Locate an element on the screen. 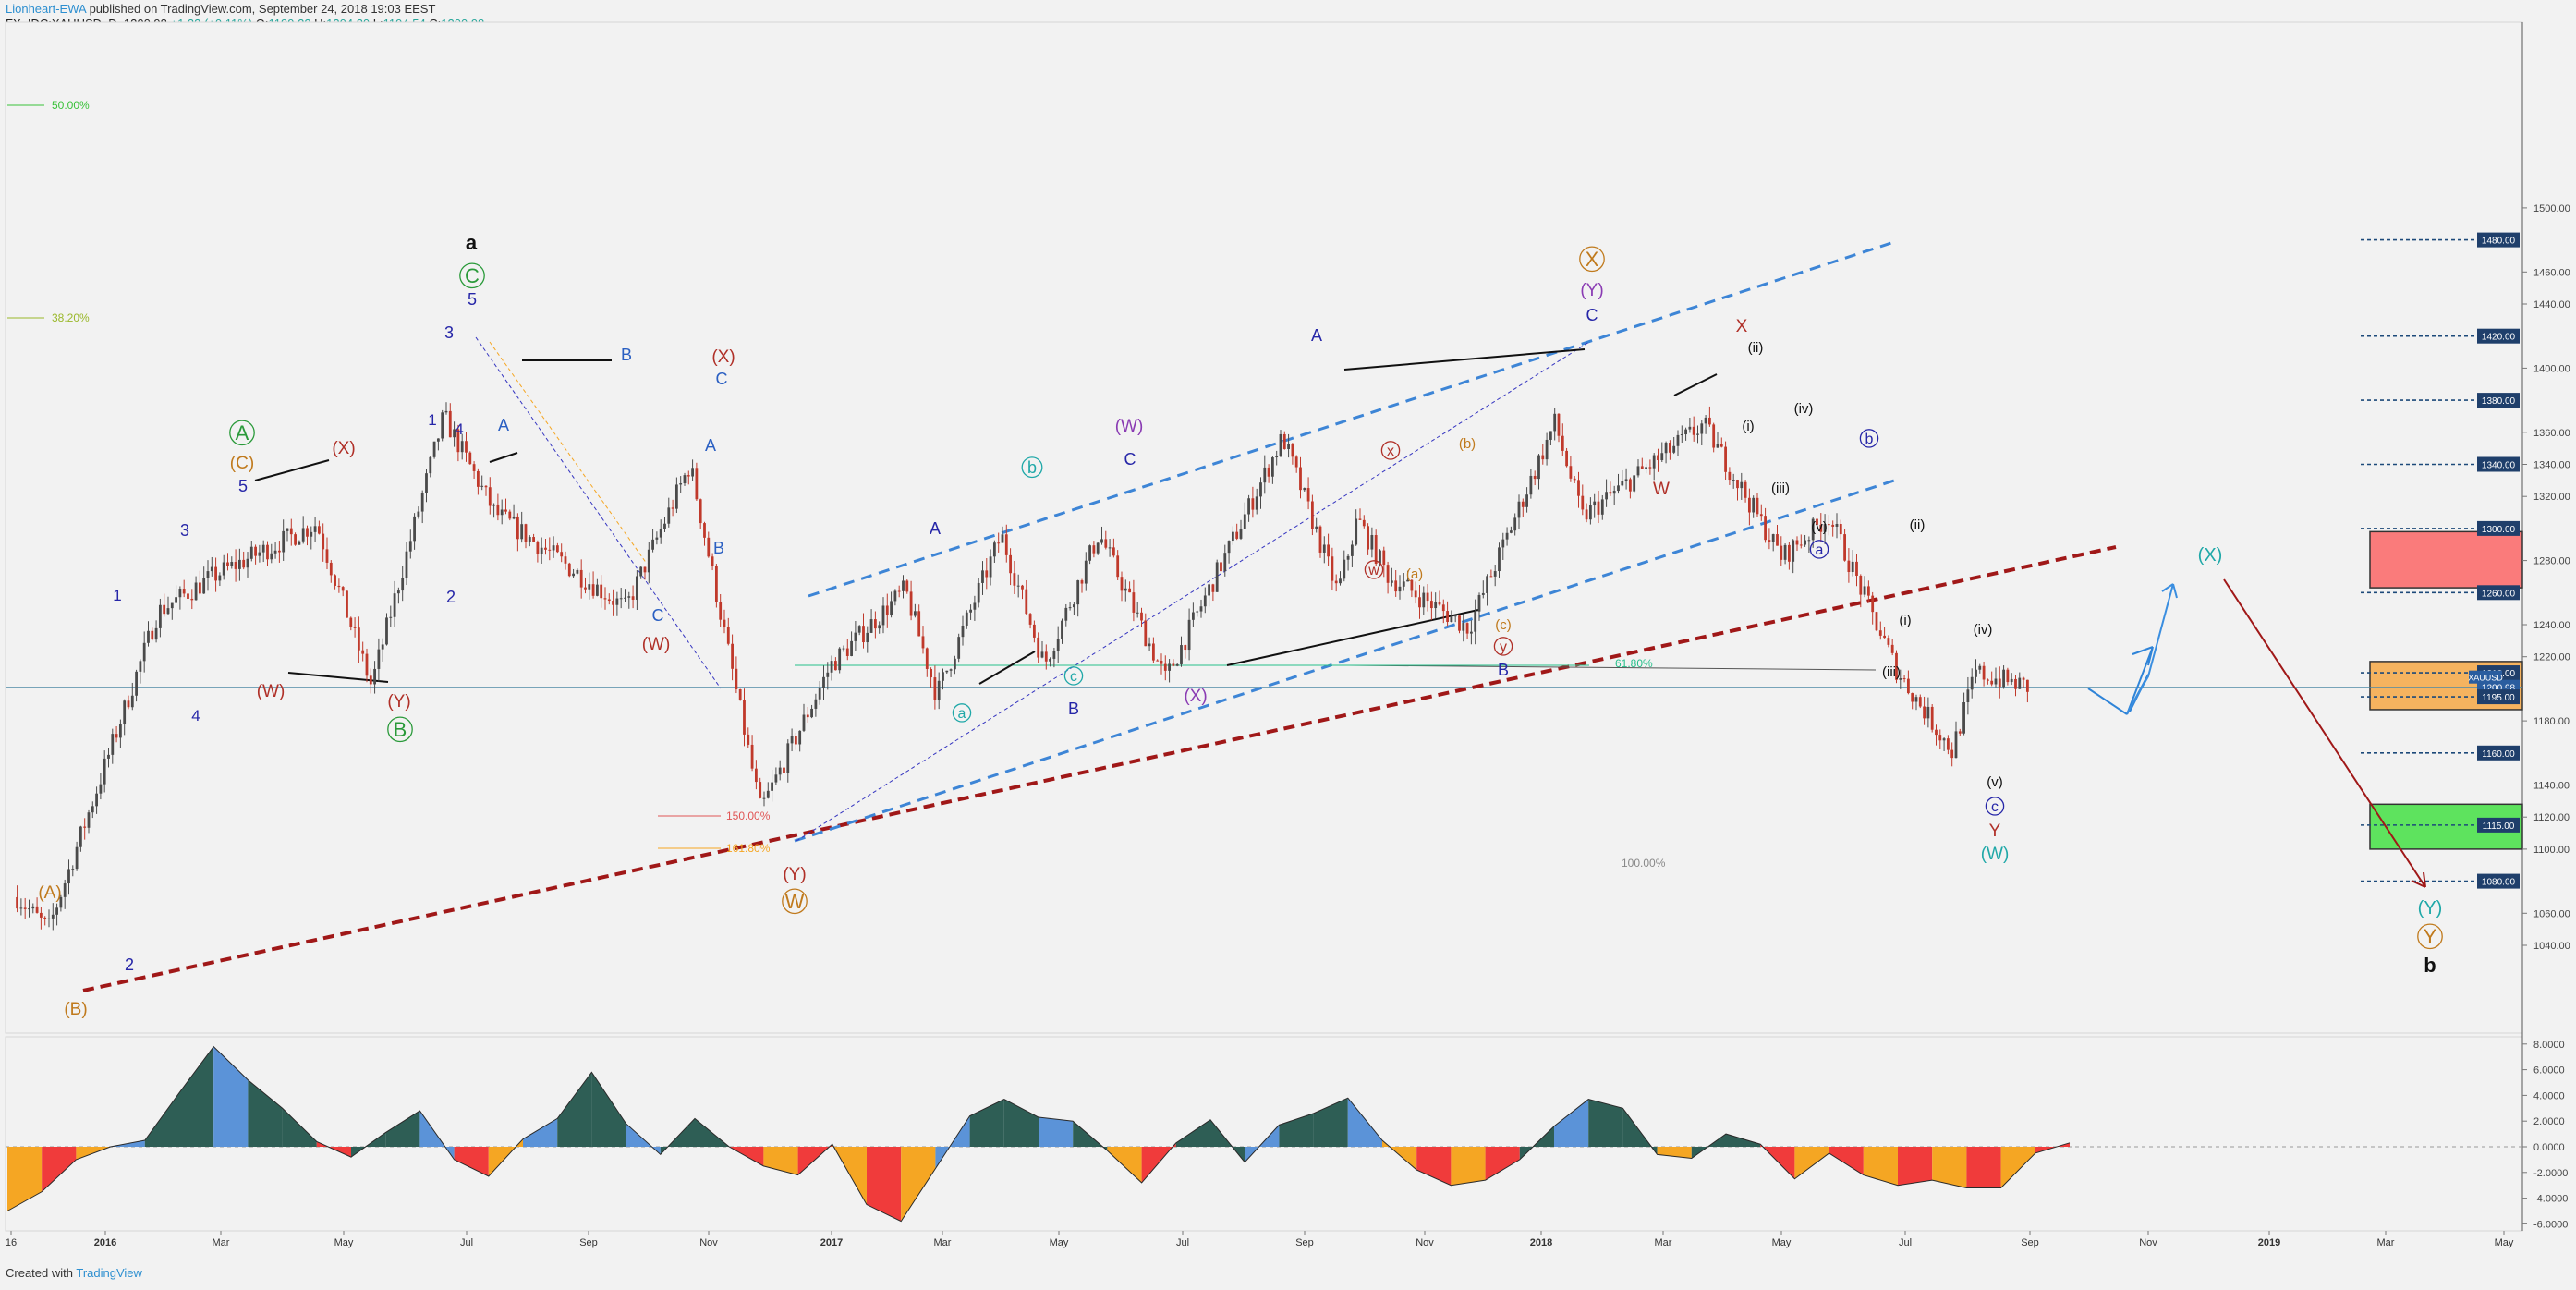  x-tick-label: Nov is located at coordinates (2148, 1243).